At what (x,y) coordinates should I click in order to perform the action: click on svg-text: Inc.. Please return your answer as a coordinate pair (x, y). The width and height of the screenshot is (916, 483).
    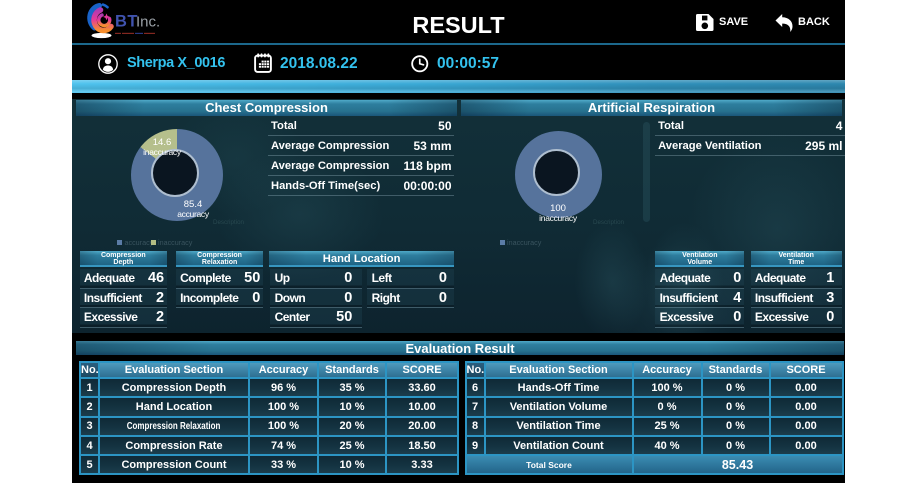
    Looking at the image, I should click on (148, 22).